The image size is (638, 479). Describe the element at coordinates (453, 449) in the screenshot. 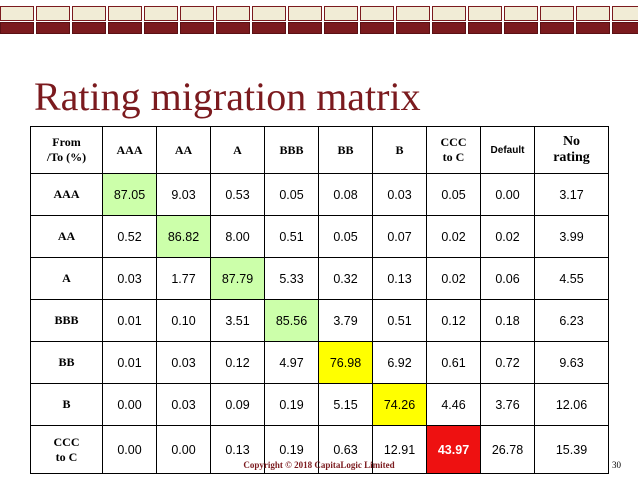

I see `table-cell: 43.97` at that location.